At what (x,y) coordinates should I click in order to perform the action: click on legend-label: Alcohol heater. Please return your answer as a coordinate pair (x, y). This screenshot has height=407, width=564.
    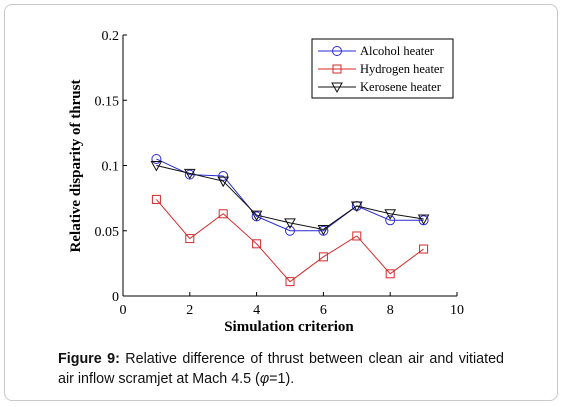
    Looking at the image, I should click on (397, 51).